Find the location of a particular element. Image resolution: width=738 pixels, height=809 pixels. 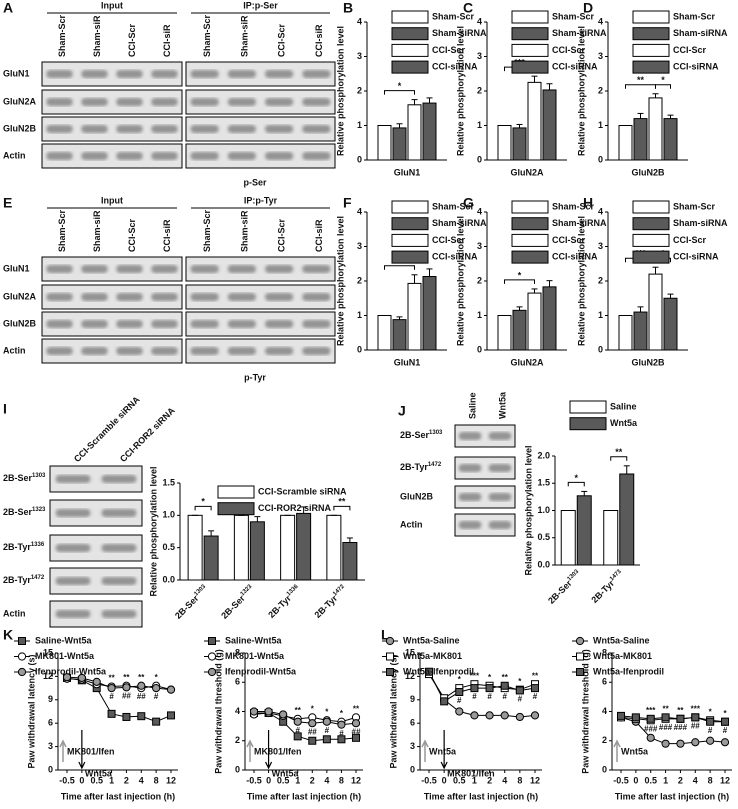

legend-label: Sham-siRNA is located at coordinates (579, 223).